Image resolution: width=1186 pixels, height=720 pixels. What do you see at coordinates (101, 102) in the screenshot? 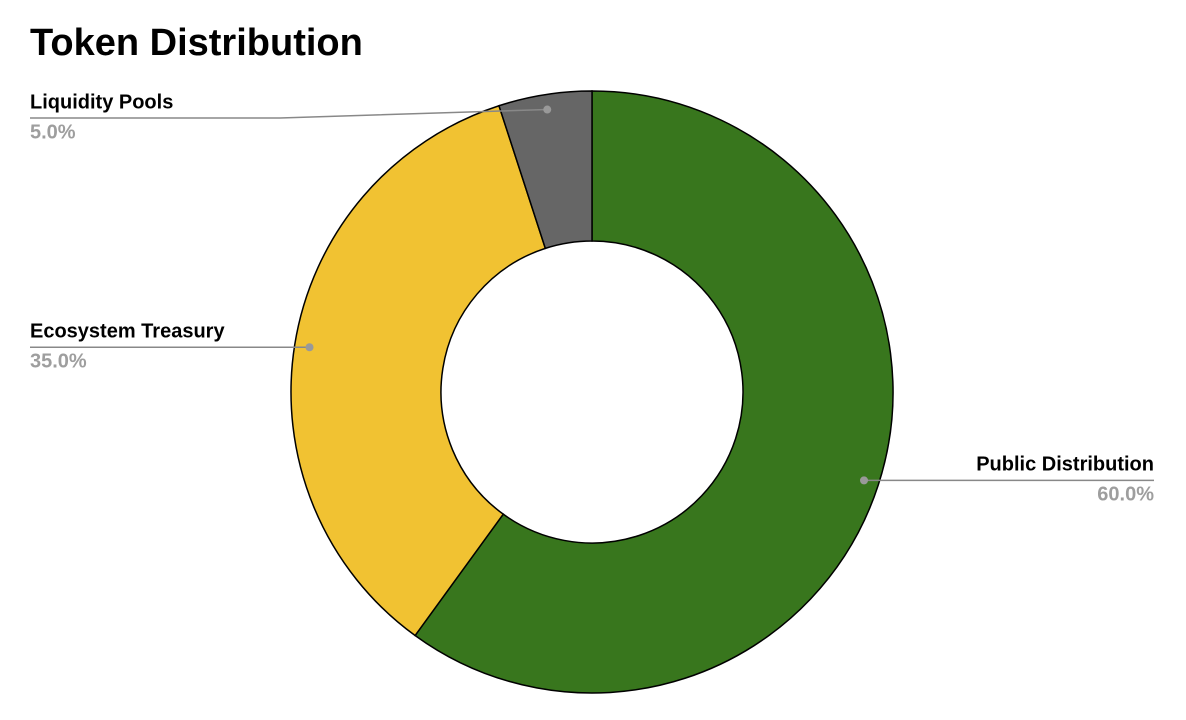
I see `slice-label: Liquidity Pools` at bounding box center [101, 102].